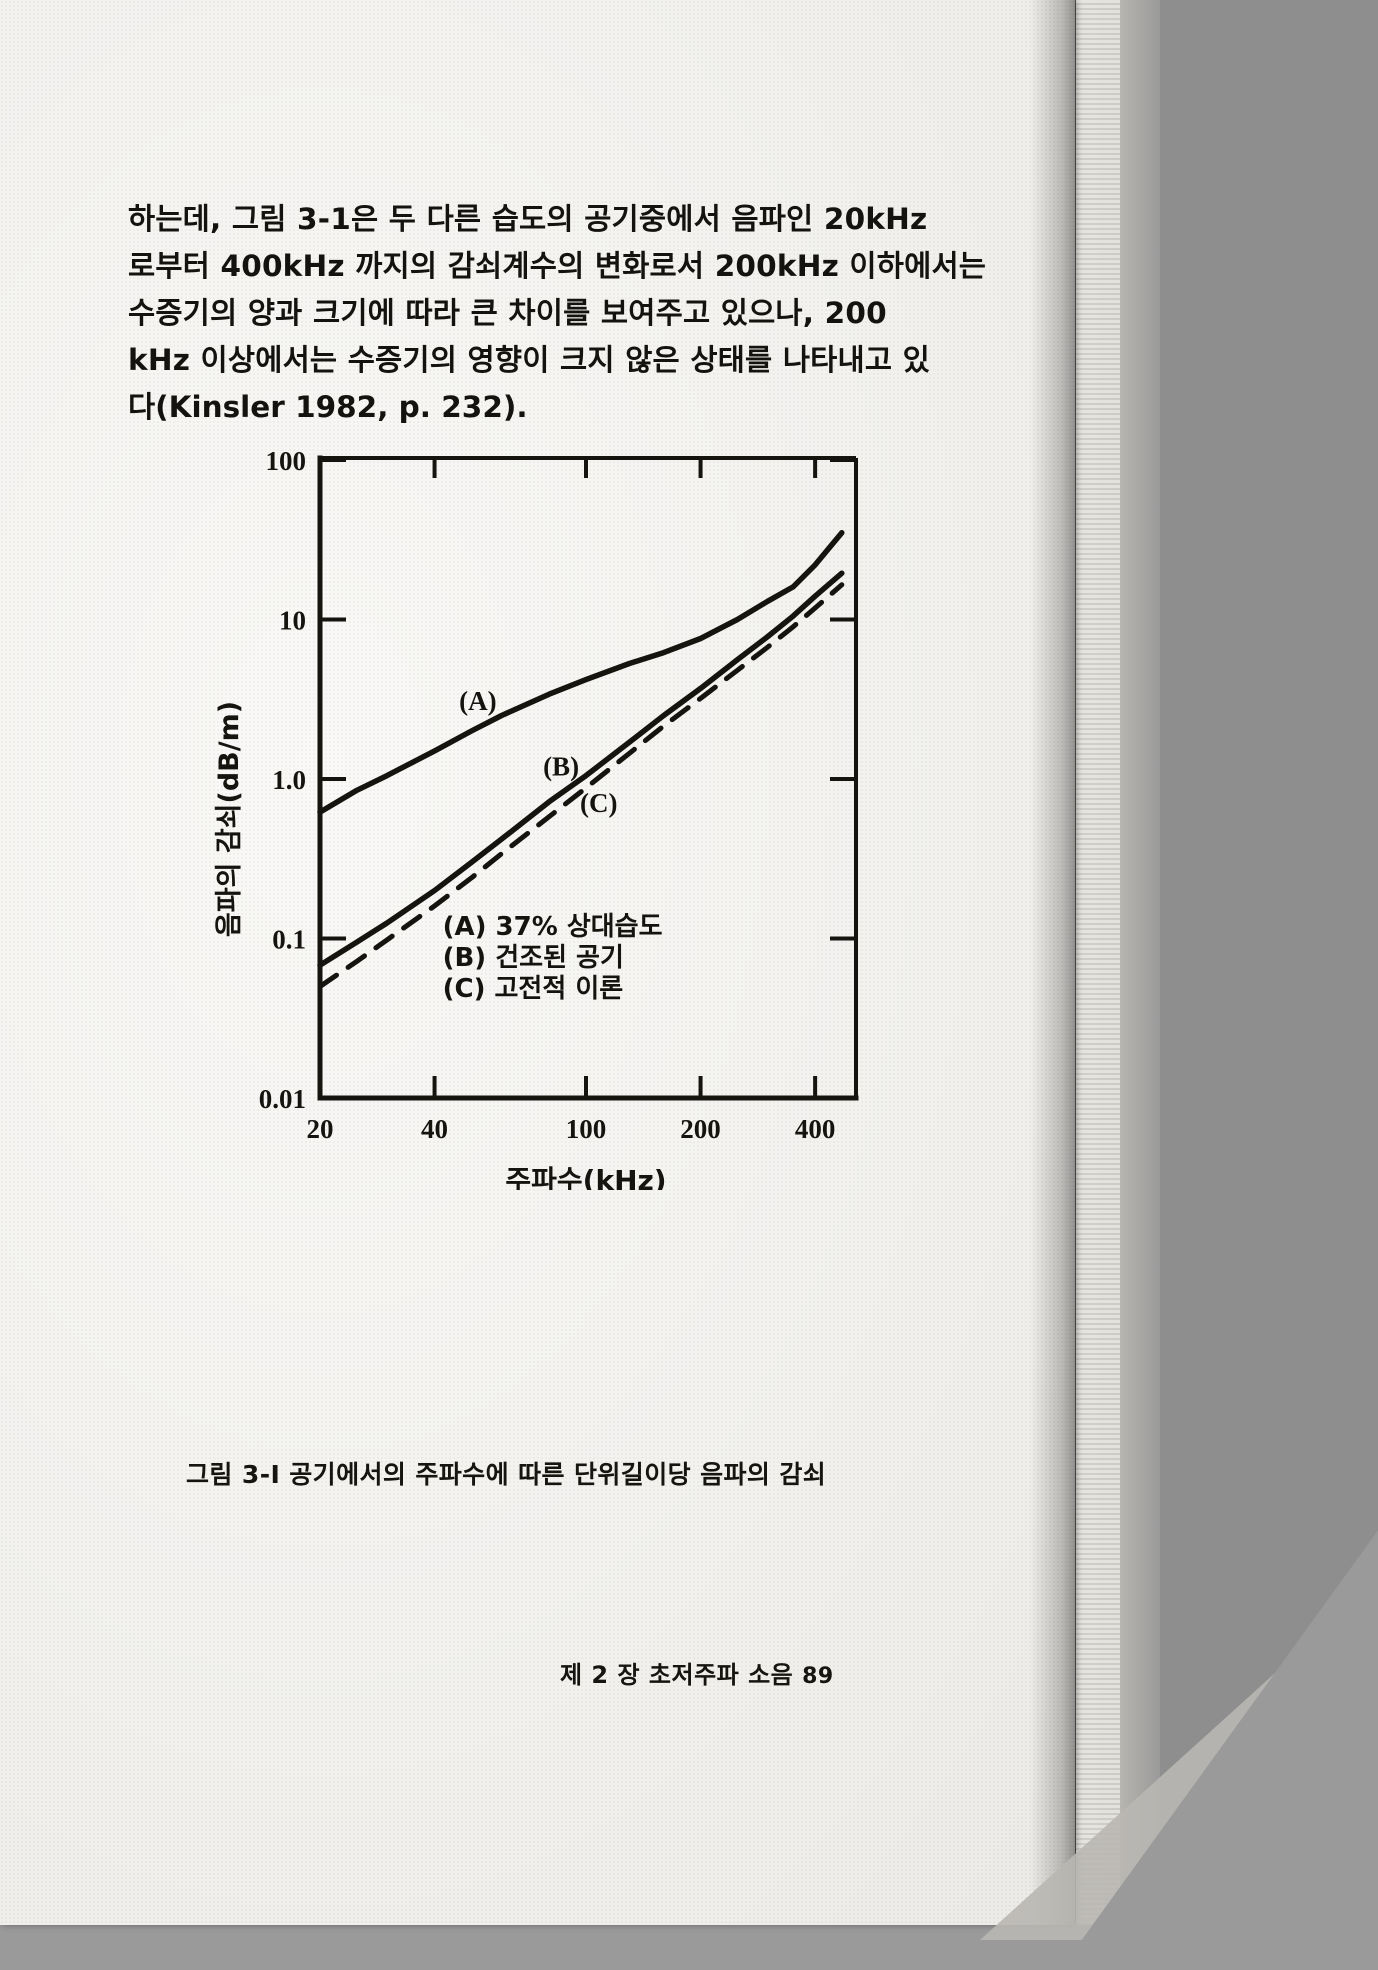  Describe the element at coordinates (328, 407) in the screenshot. I see `paragraph-line-citation: 다(Kinsler 1982, p. 232).` at that location.